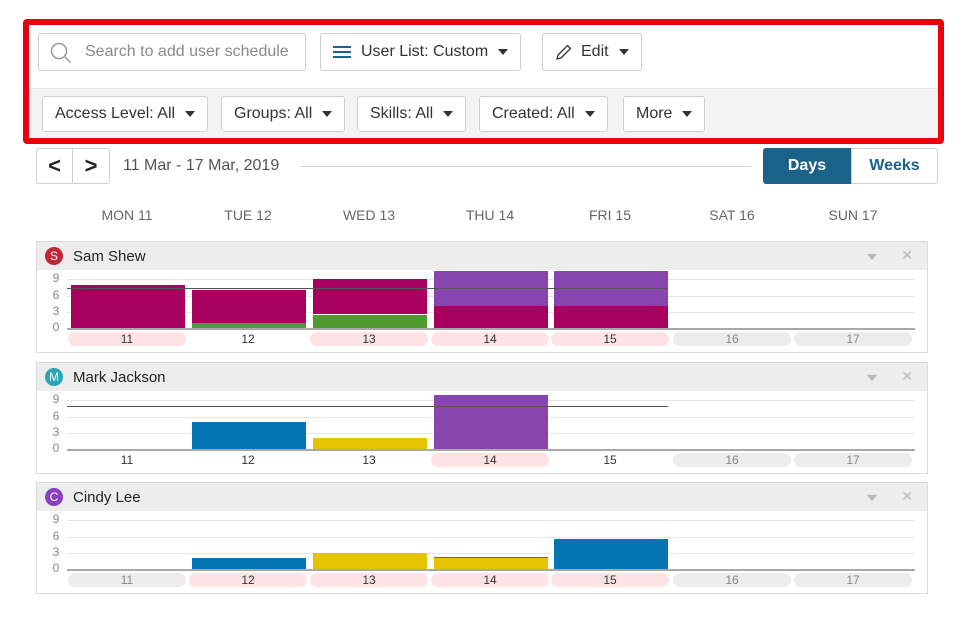  I want to click on prev-week-button: <, so click(55, 166).